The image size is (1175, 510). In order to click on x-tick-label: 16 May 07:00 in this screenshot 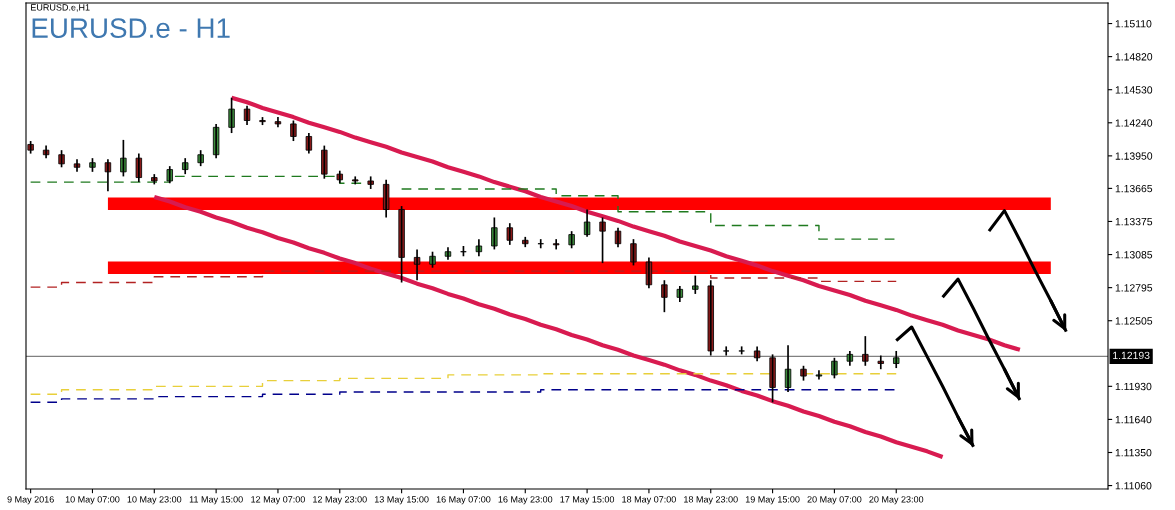, I will do `click(463, 500)`.